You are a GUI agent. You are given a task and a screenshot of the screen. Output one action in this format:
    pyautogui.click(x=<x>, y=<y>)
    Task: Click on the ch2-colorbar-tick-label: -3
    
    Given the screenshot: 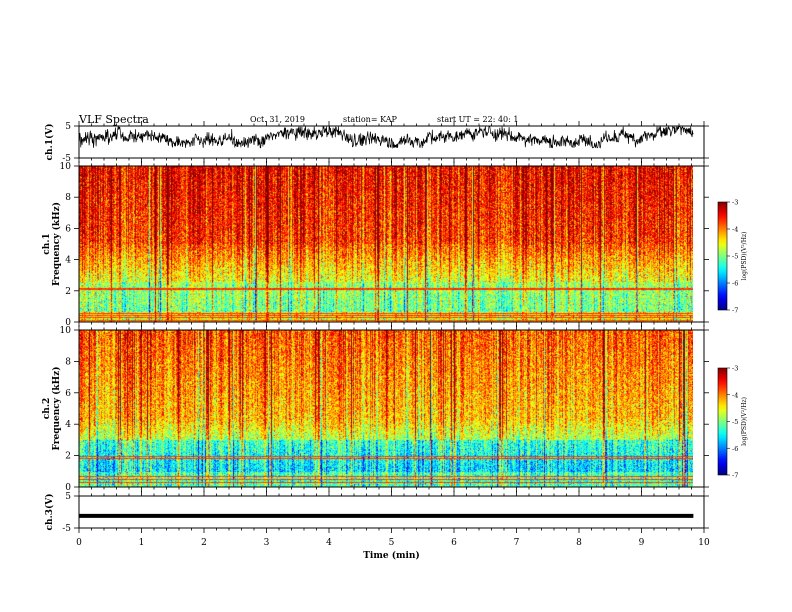 What is the action you would take?
    pyautogui.click(x=735, y=369)
    